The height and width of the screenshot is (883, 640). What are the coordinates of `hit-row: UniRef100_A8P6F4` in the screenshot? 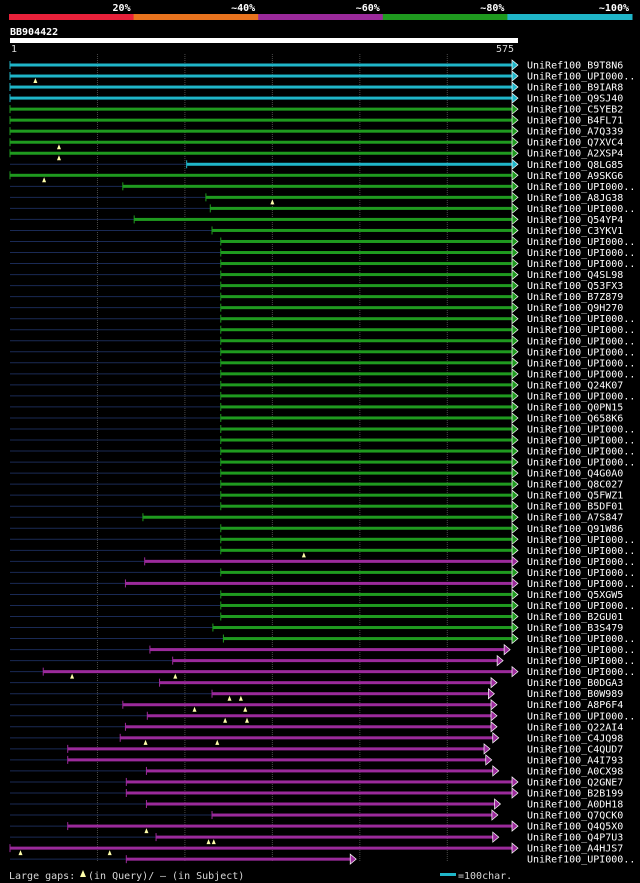 It's located at (316, 705).